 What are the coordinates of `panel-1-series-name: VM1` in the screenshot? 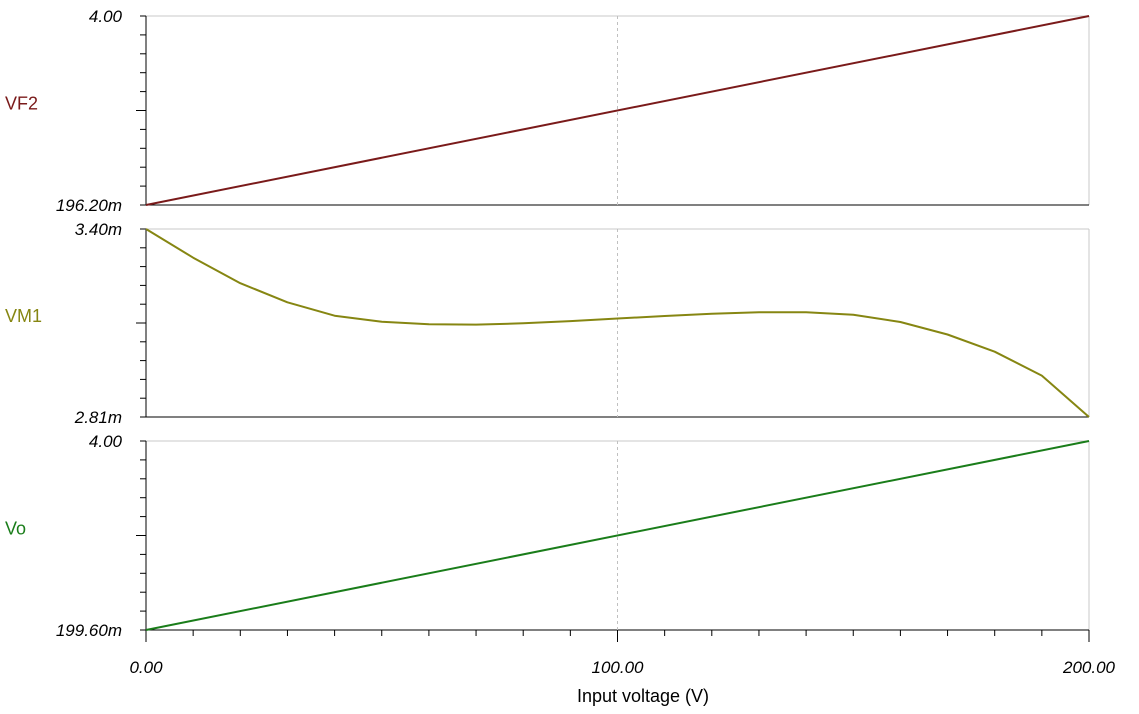 It's located at (23, 316).